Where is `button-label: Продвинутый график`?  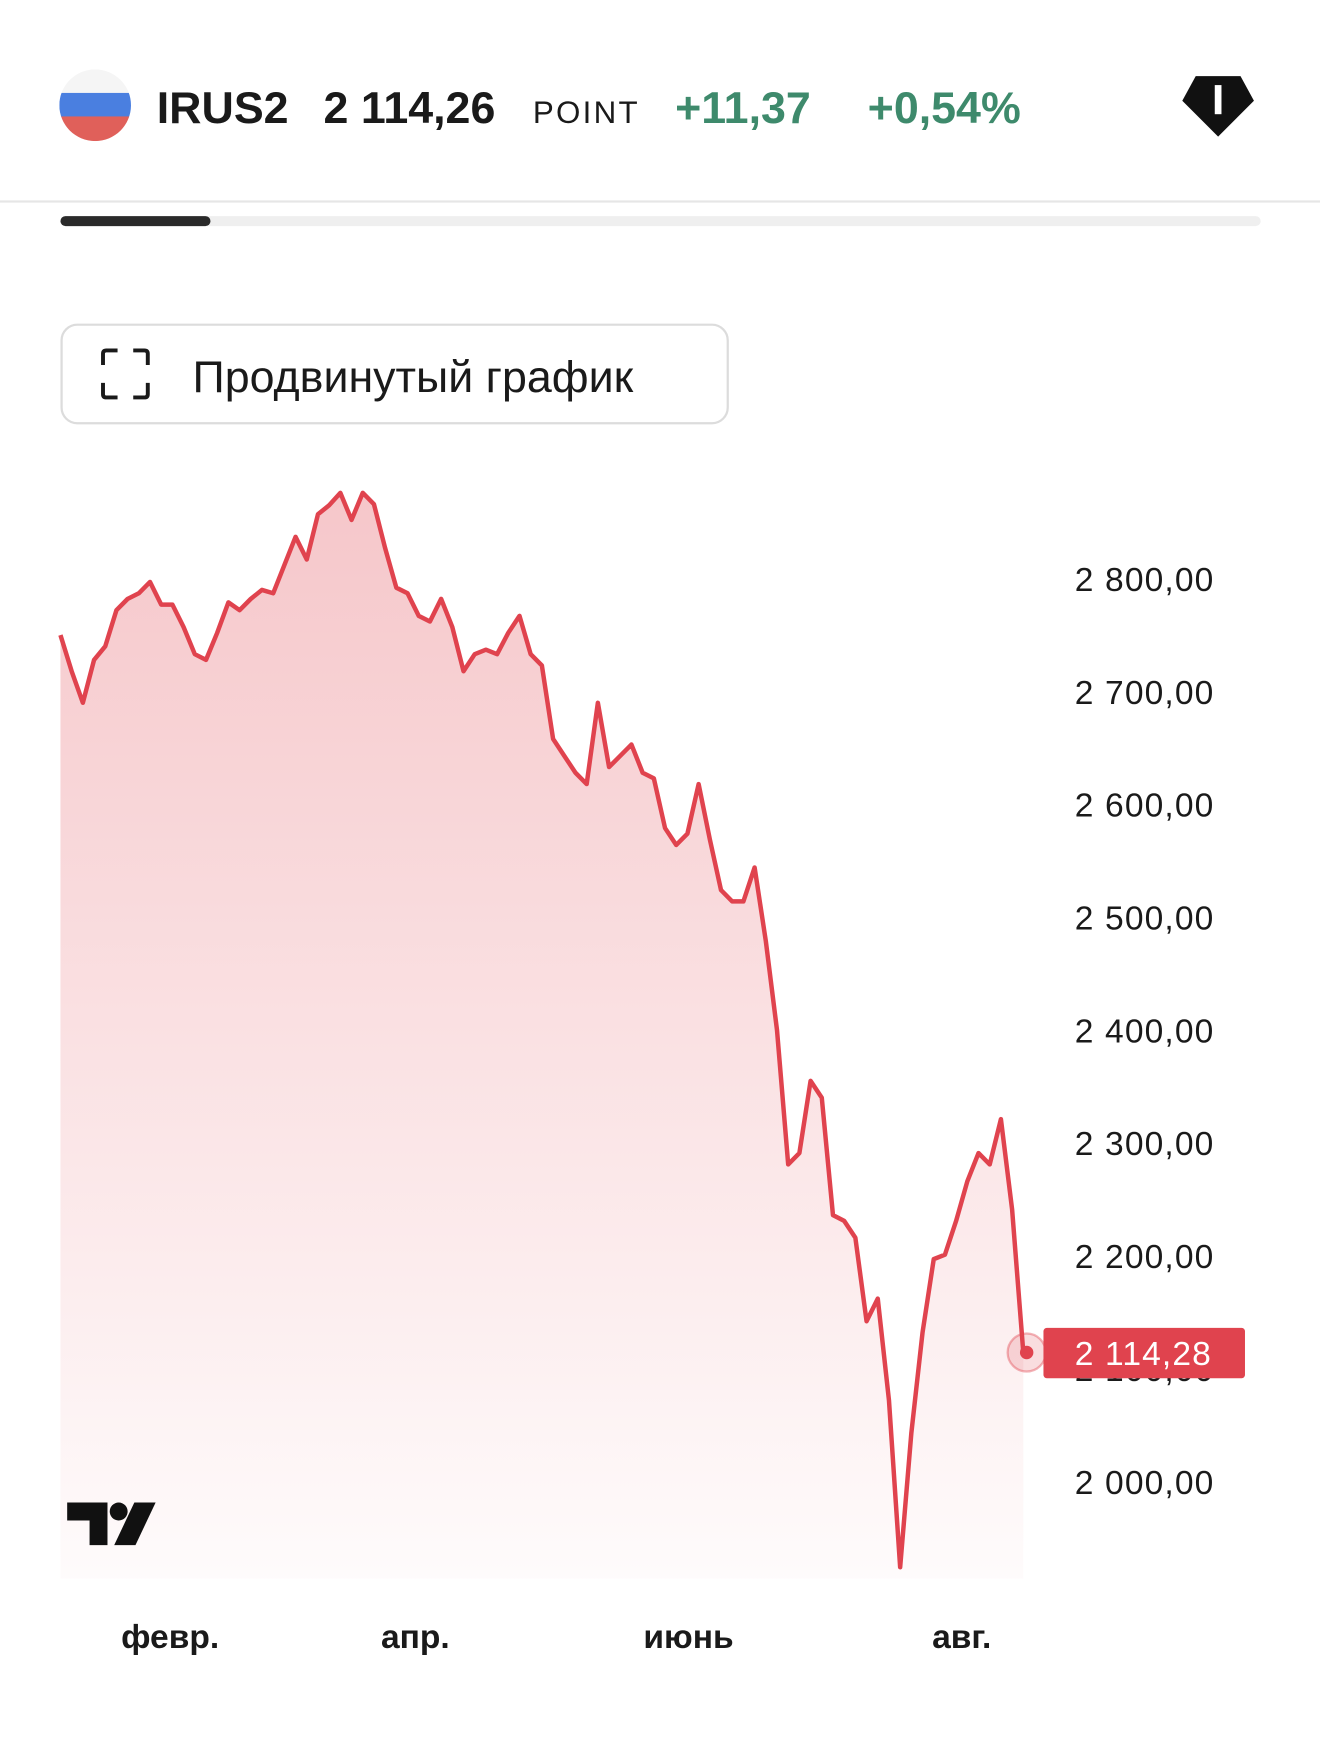 button-label: Продвинутый график is located at coordinates (413, 377).